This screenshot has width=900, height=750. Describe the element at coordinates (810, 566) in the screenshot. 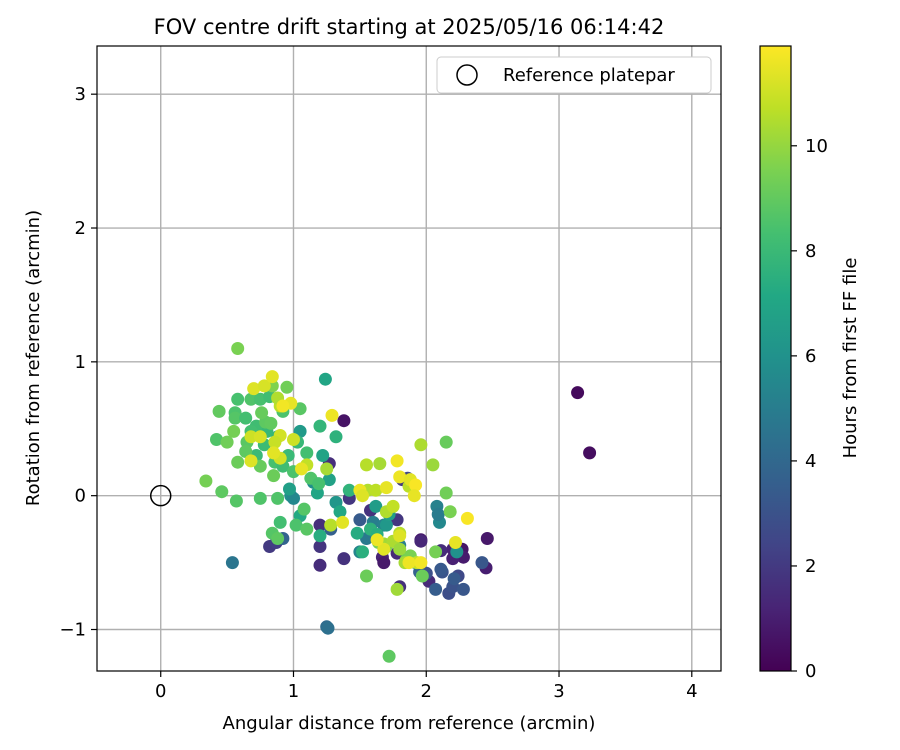

I see `colorbar-tick-label: 2` at that location.